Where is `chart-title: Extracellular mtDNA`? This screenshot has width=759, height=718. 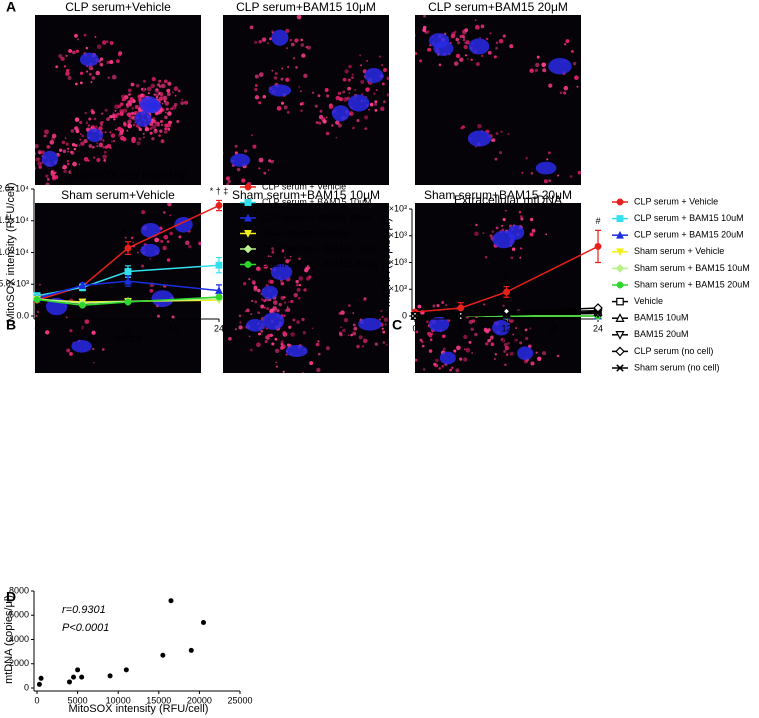
chart-title: Extracellular mtDNA is located at coordinates (508, 200).